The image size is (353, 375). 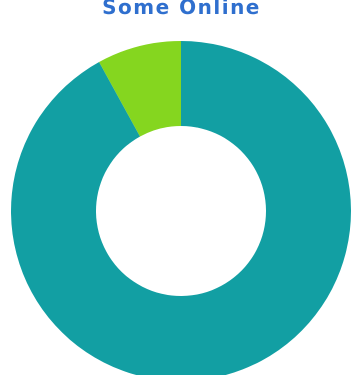 I want to click on chart-title: Some Online, so click(x=181, y=9).